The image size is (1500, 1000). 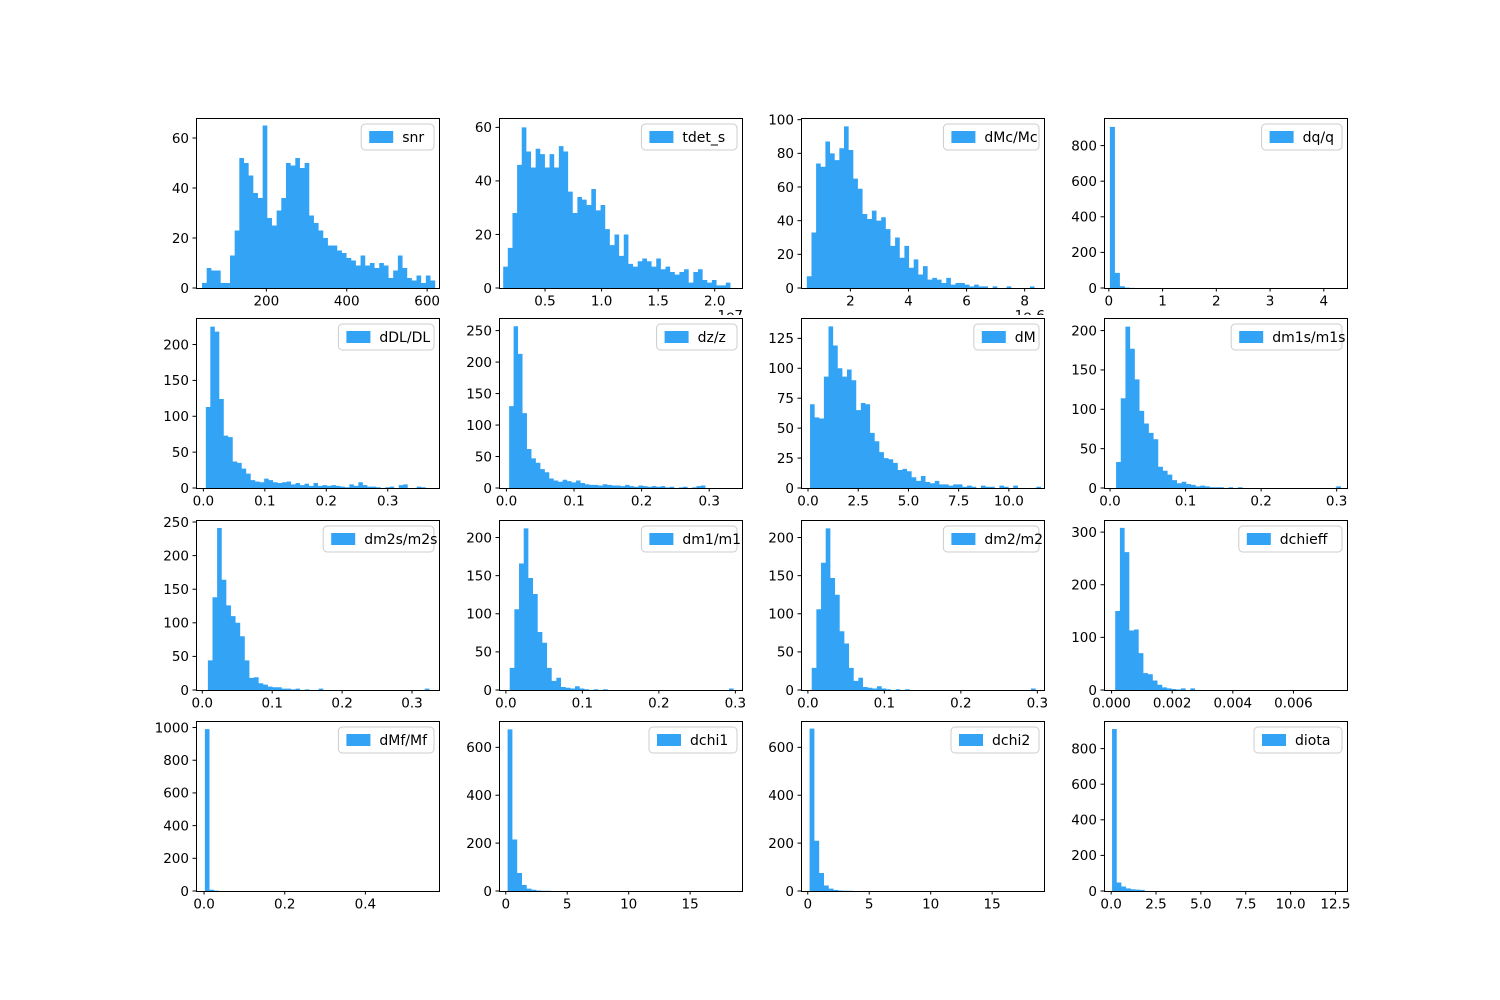 What do you see at coordinates (611, 815) in the screenshot?
I see `subplot-dchi1: 0 200 400 600 0 5 10 15 dchi1` at bounding box center [611, 815].